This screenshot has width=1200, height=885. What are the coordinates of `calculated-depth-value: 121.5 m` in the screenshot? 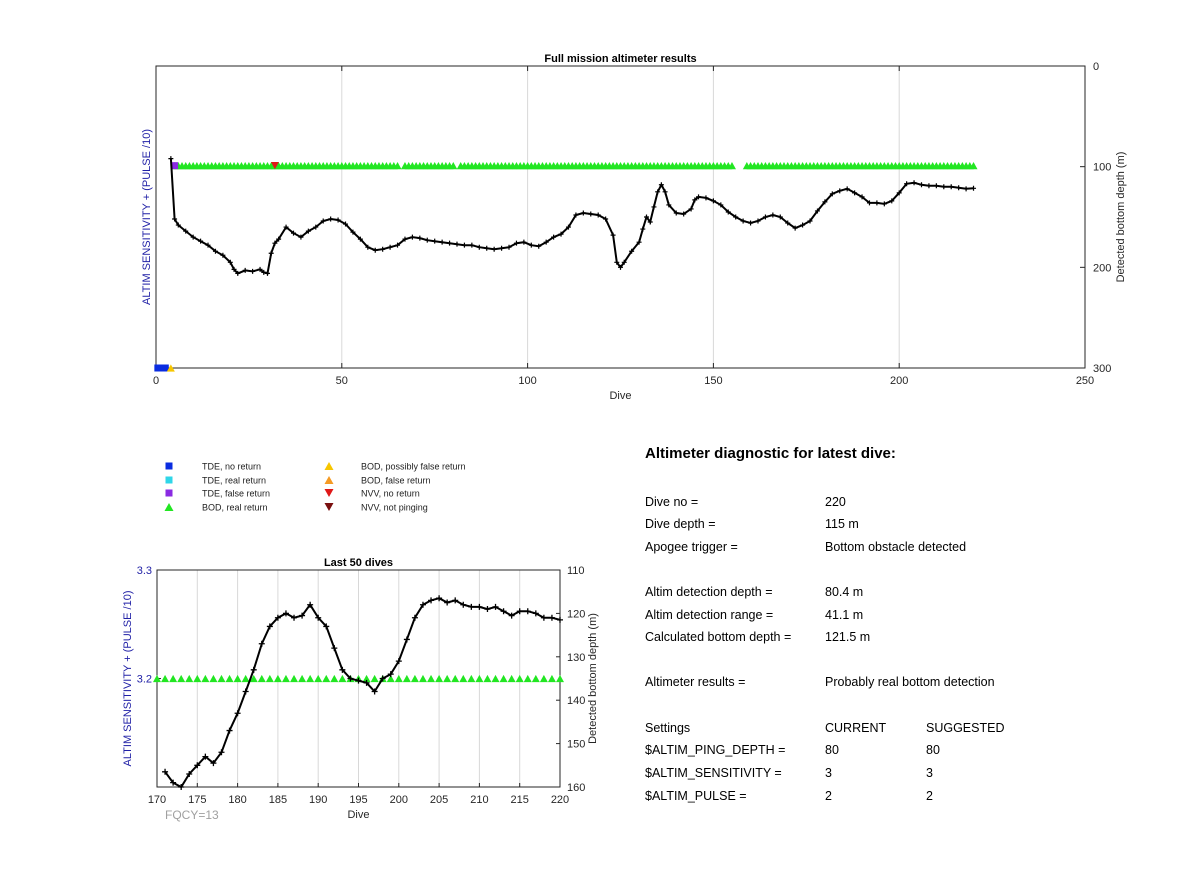 It's located at (848, 637).